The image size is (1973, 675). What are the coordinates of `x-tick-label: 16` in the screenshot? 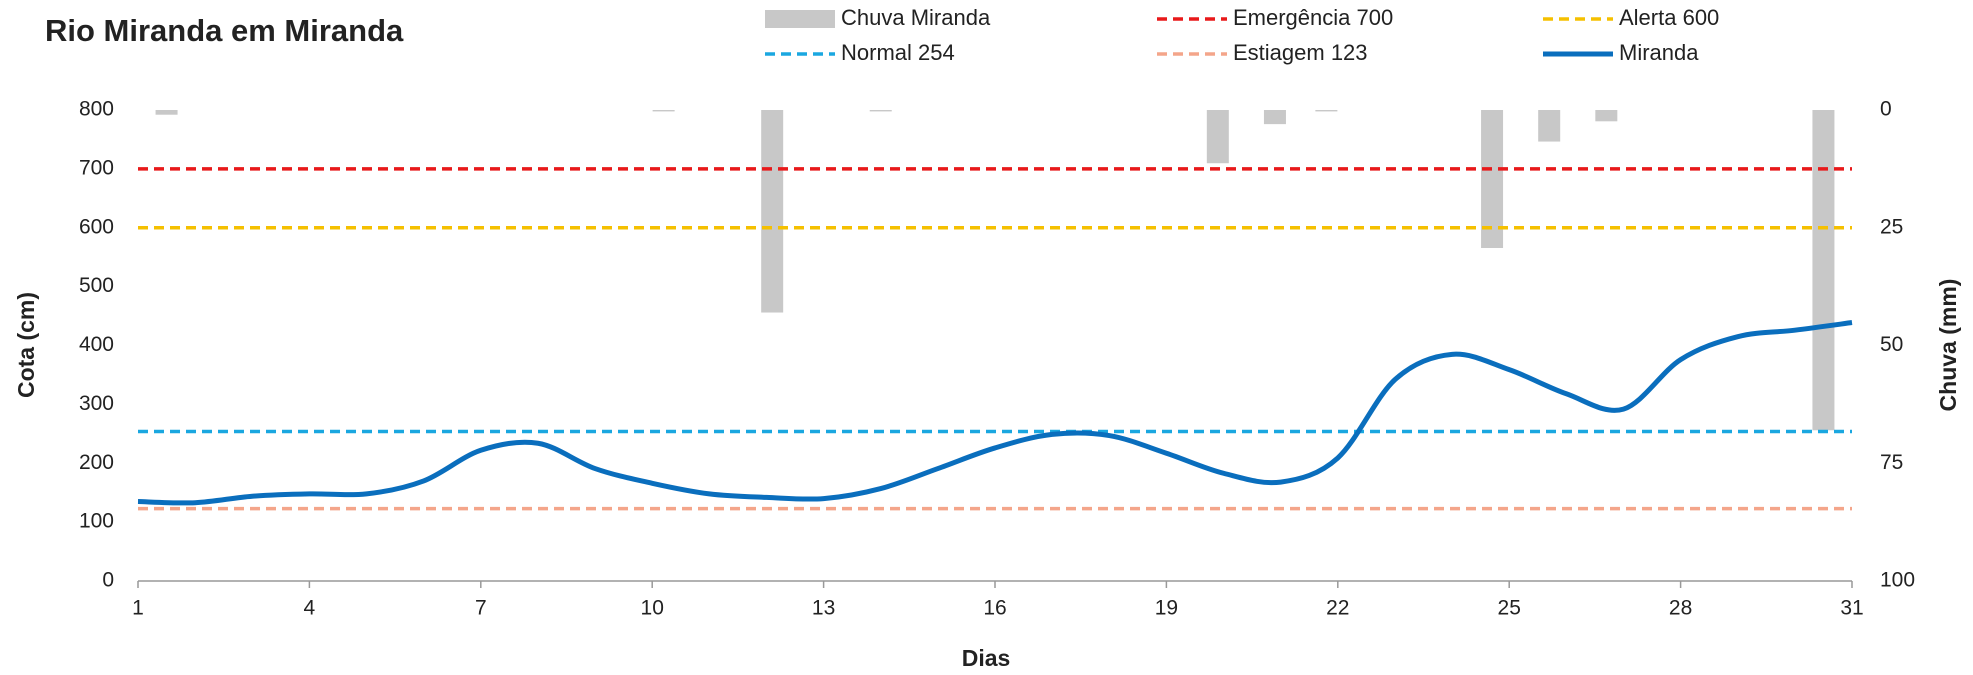 It's located at (994, 608).